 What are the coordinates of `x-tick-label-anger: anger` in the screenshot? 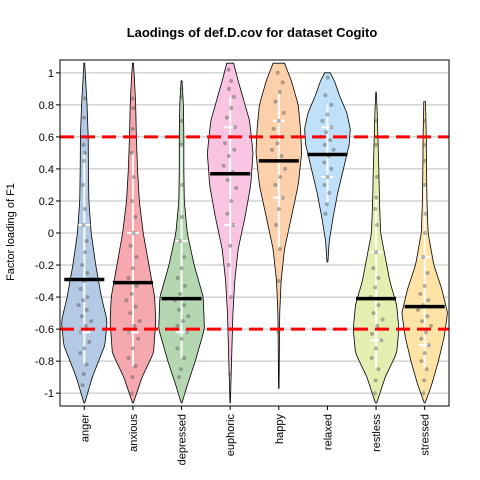 It's located at (85, 428).